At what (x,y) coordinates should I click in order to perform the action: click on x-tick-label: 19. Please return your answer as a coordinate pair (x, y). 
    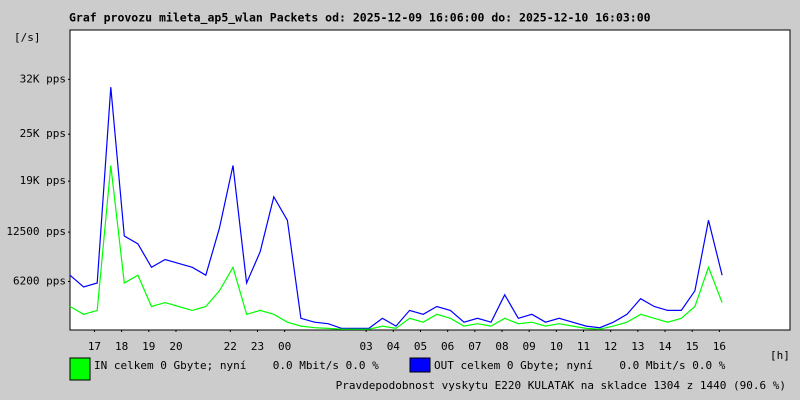
    Looking at the image, I should click on (148, 346).